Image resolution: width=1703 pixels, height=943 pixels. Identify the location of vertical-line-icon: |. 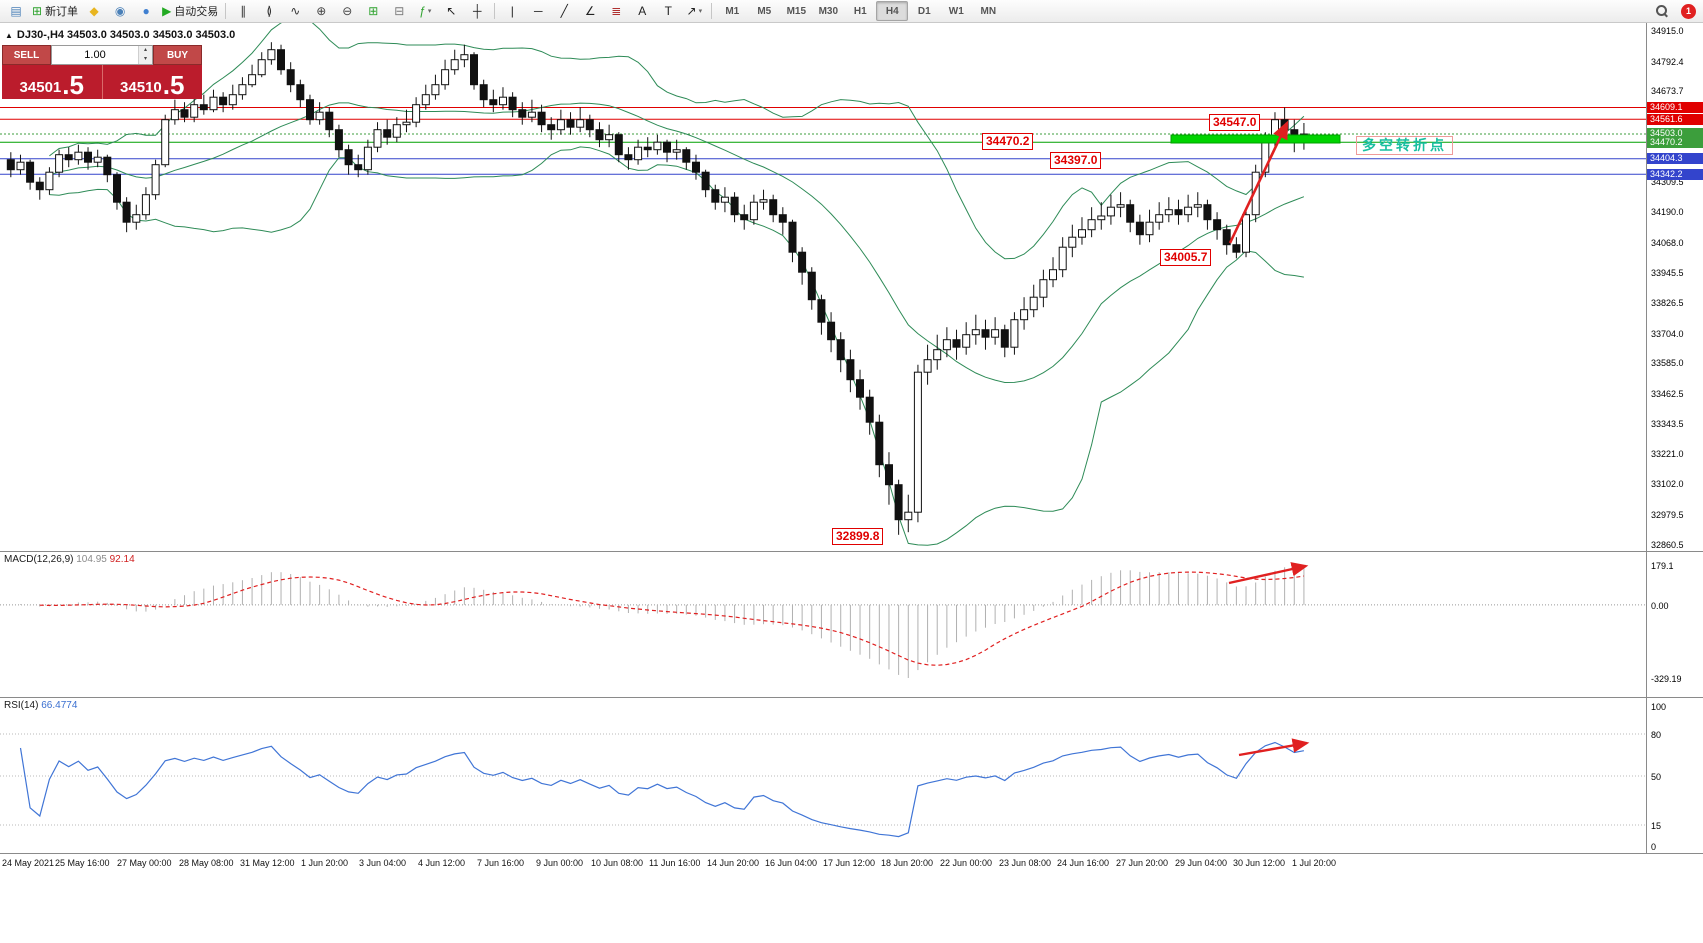
(512, 11).